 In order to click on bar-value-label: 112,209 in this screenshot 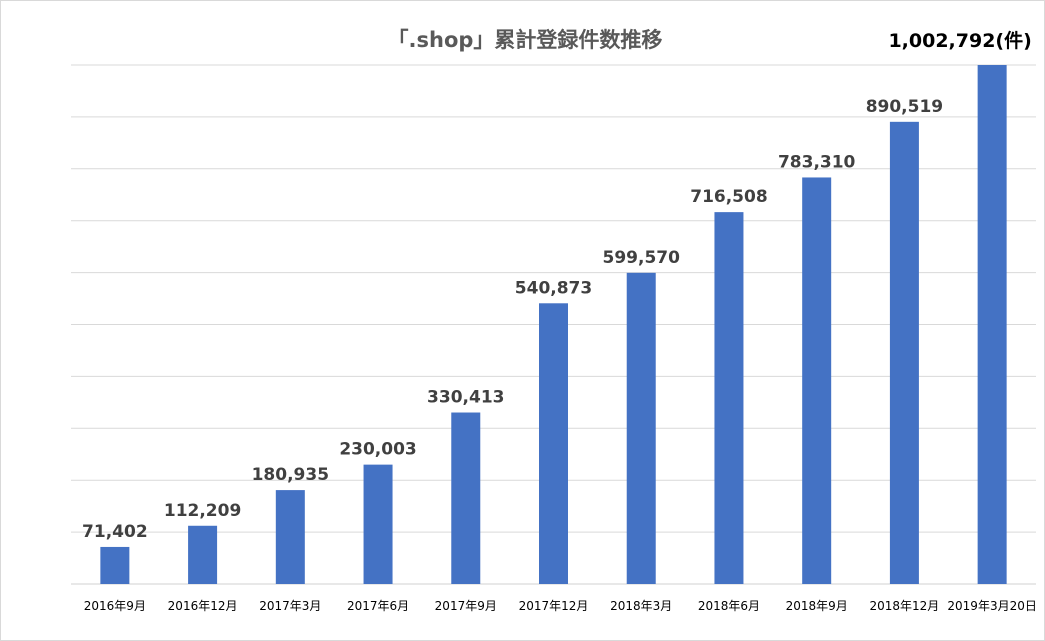, I will do `click(202, 511)`.